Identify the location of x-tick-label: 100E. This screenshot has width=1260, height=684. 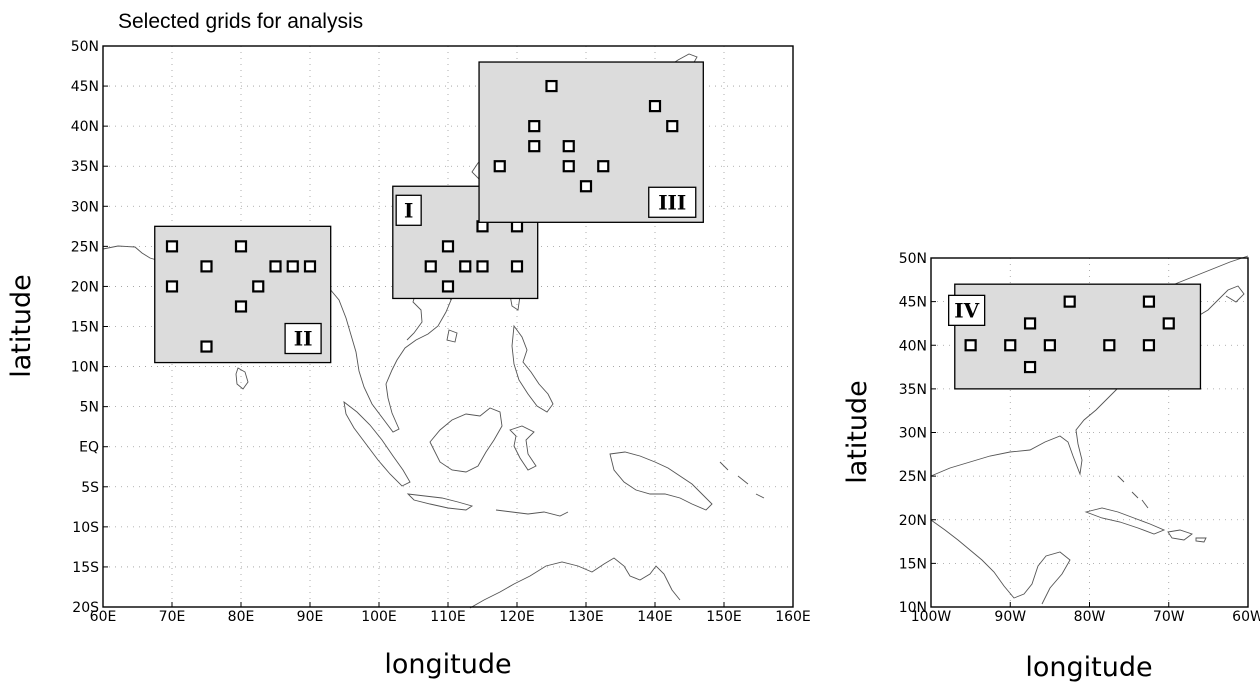
(379, 617).